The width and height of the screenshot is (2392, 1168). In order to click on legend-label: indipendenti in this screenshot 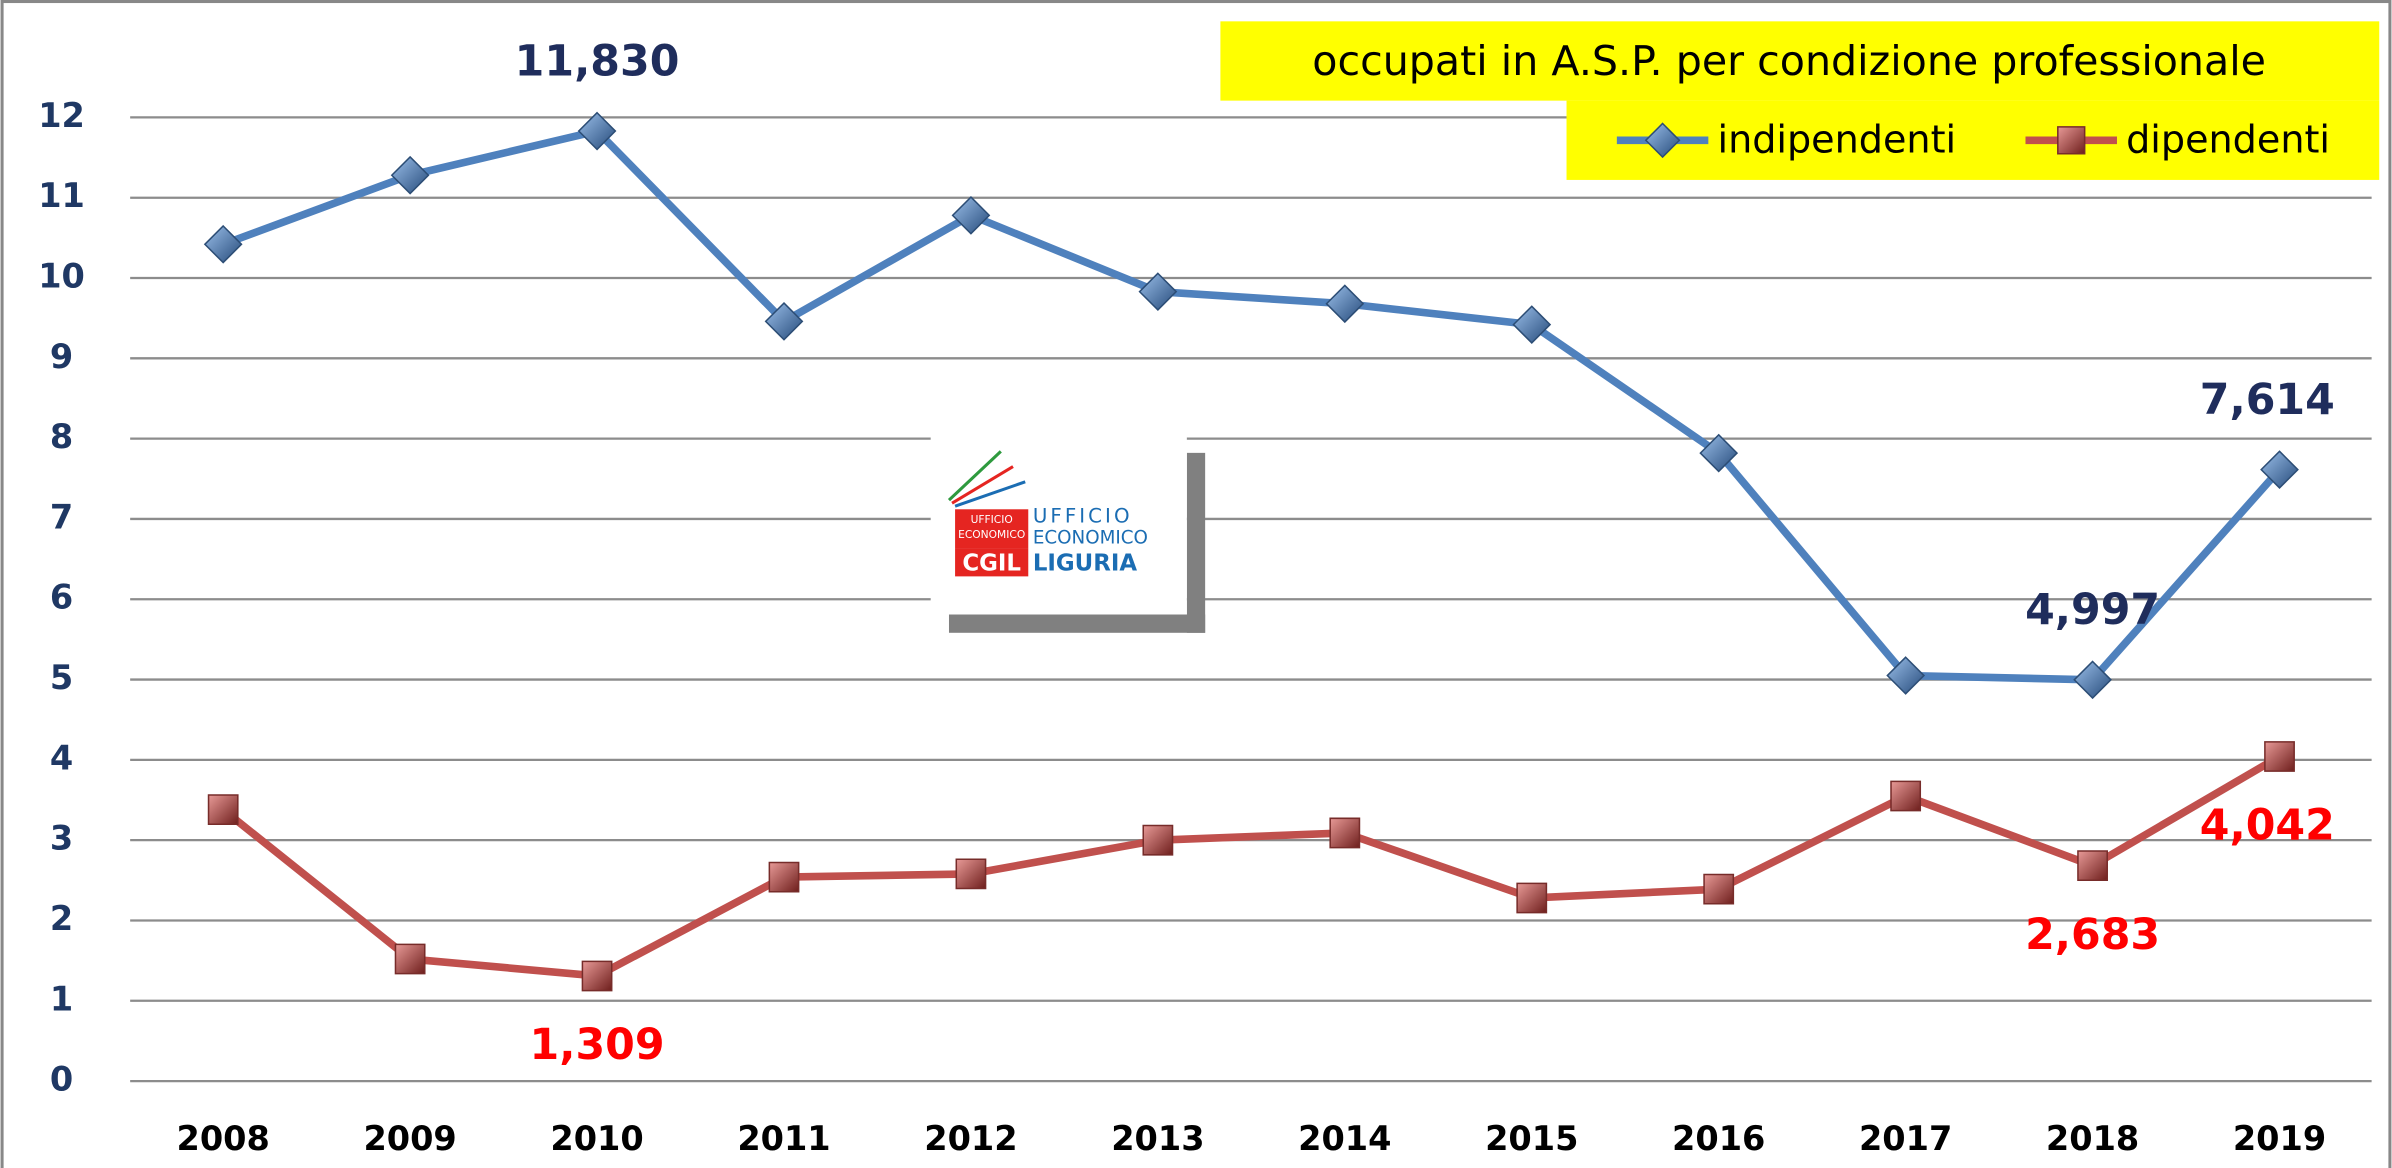, I will do `click(1836, 139)`.